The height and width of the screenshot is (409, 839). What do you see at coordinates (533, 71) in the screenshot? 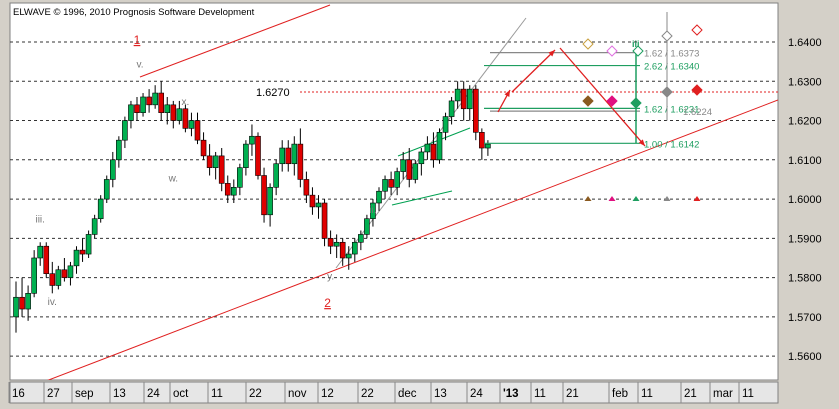
I see `projection-arrow` at bounding box center [533, 71].